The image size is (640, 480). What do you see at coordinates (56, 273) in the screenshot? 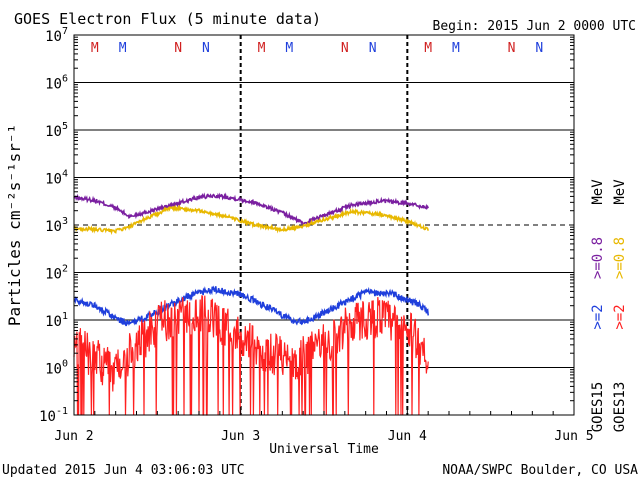
I see `y-tick-label: 10²` at bounding box center [56, 273].